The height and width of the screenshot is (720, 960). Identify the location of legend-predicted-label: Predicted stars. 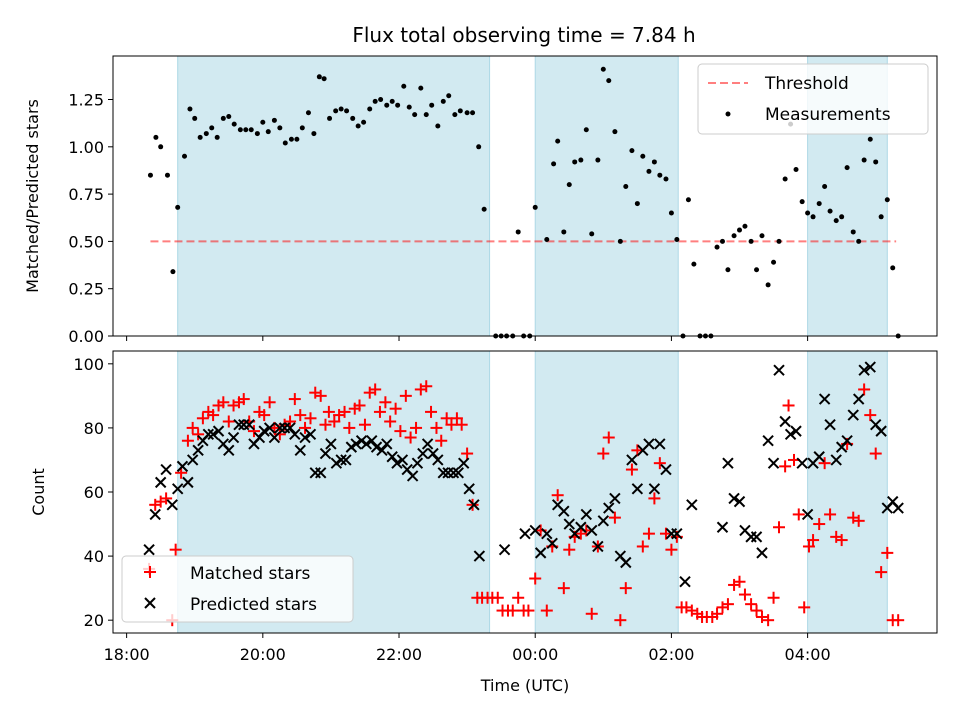
(253, 605).